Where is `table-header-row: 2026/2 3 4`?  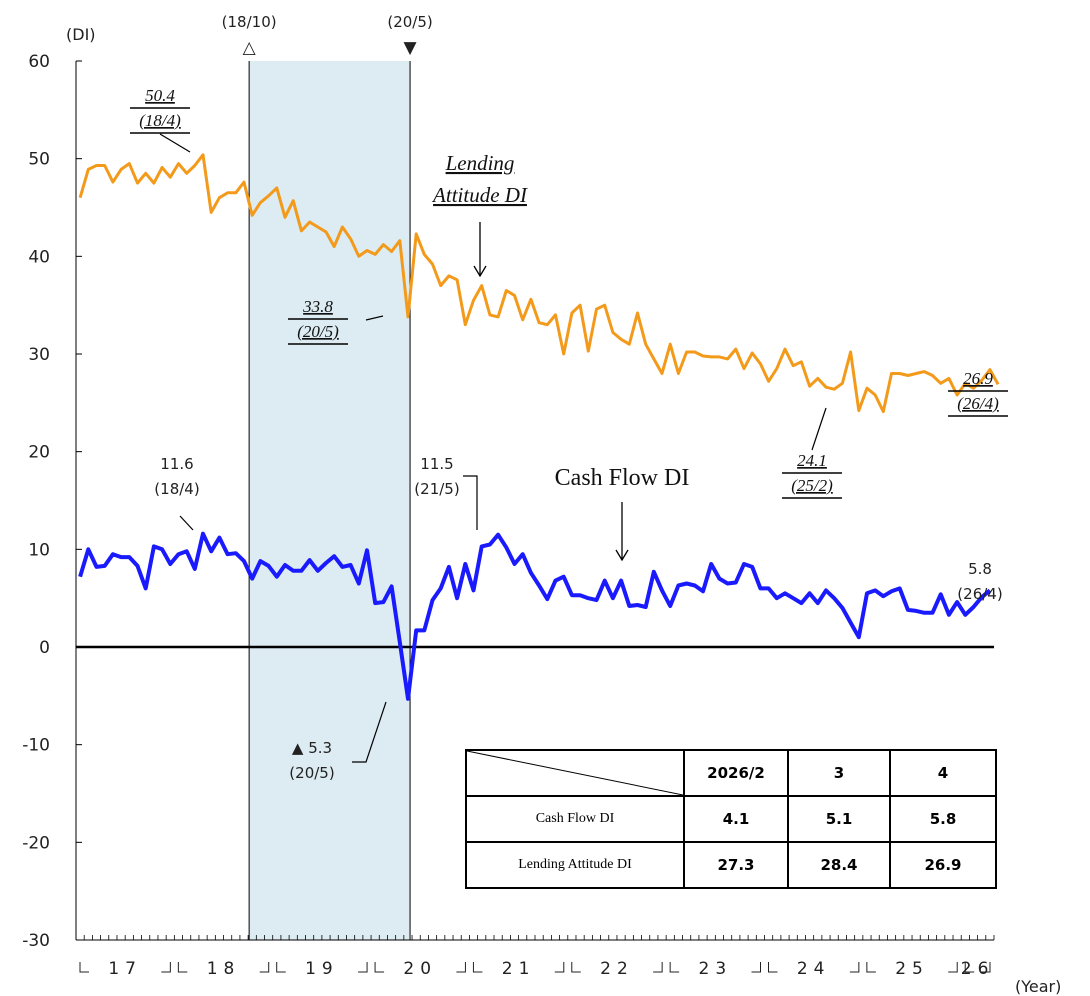
table-header-row: 2026/2 3 4 is located at coordinates (731, 773).